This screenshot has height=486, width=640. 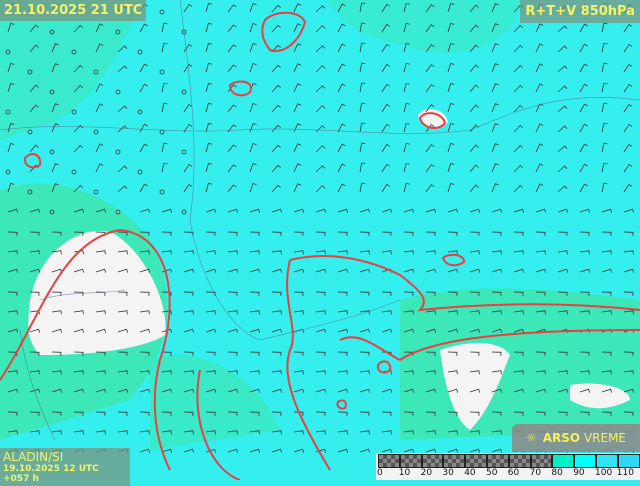 I want to click on colorbar-swatch, so click(x=607, y=461).